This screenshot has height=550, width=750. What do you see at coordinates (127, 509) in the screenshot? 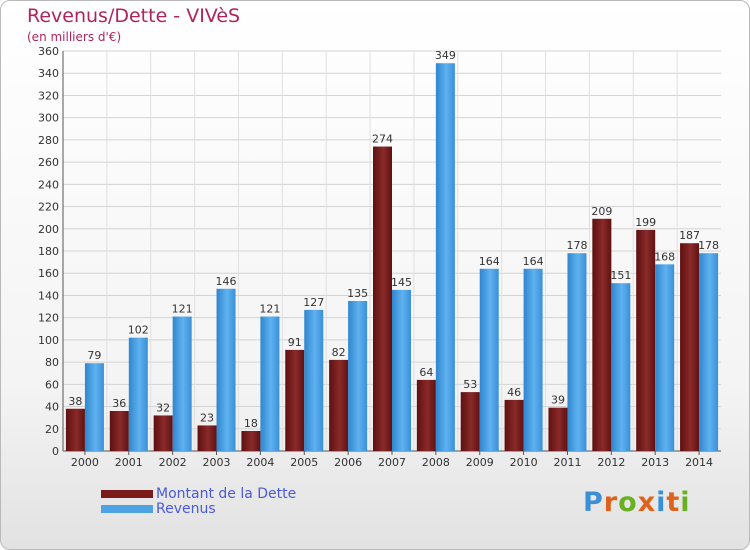
I see `legend-swatch-revenue` at bounding box center [127, 509].